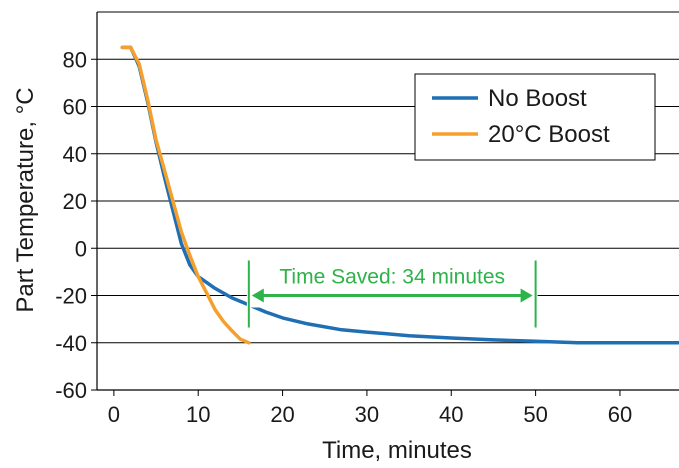  What do you see at coordinates (526, 295) in the screenshot?
I see `annotation-arrowhead-right` at bounding box center [526, 295].